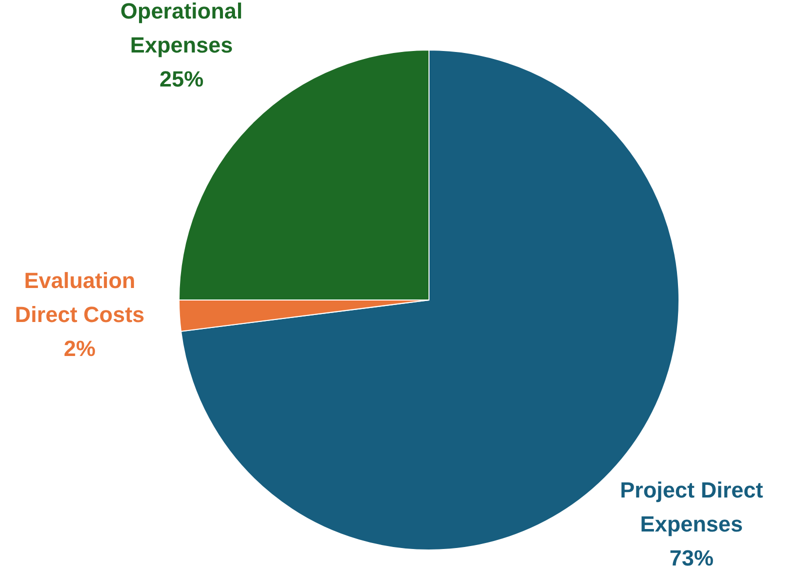  What do you see at coordinates (181, 29) in the screenshot?
I see `slice-label: Operational Expenses` at bounding box center [181, 29].